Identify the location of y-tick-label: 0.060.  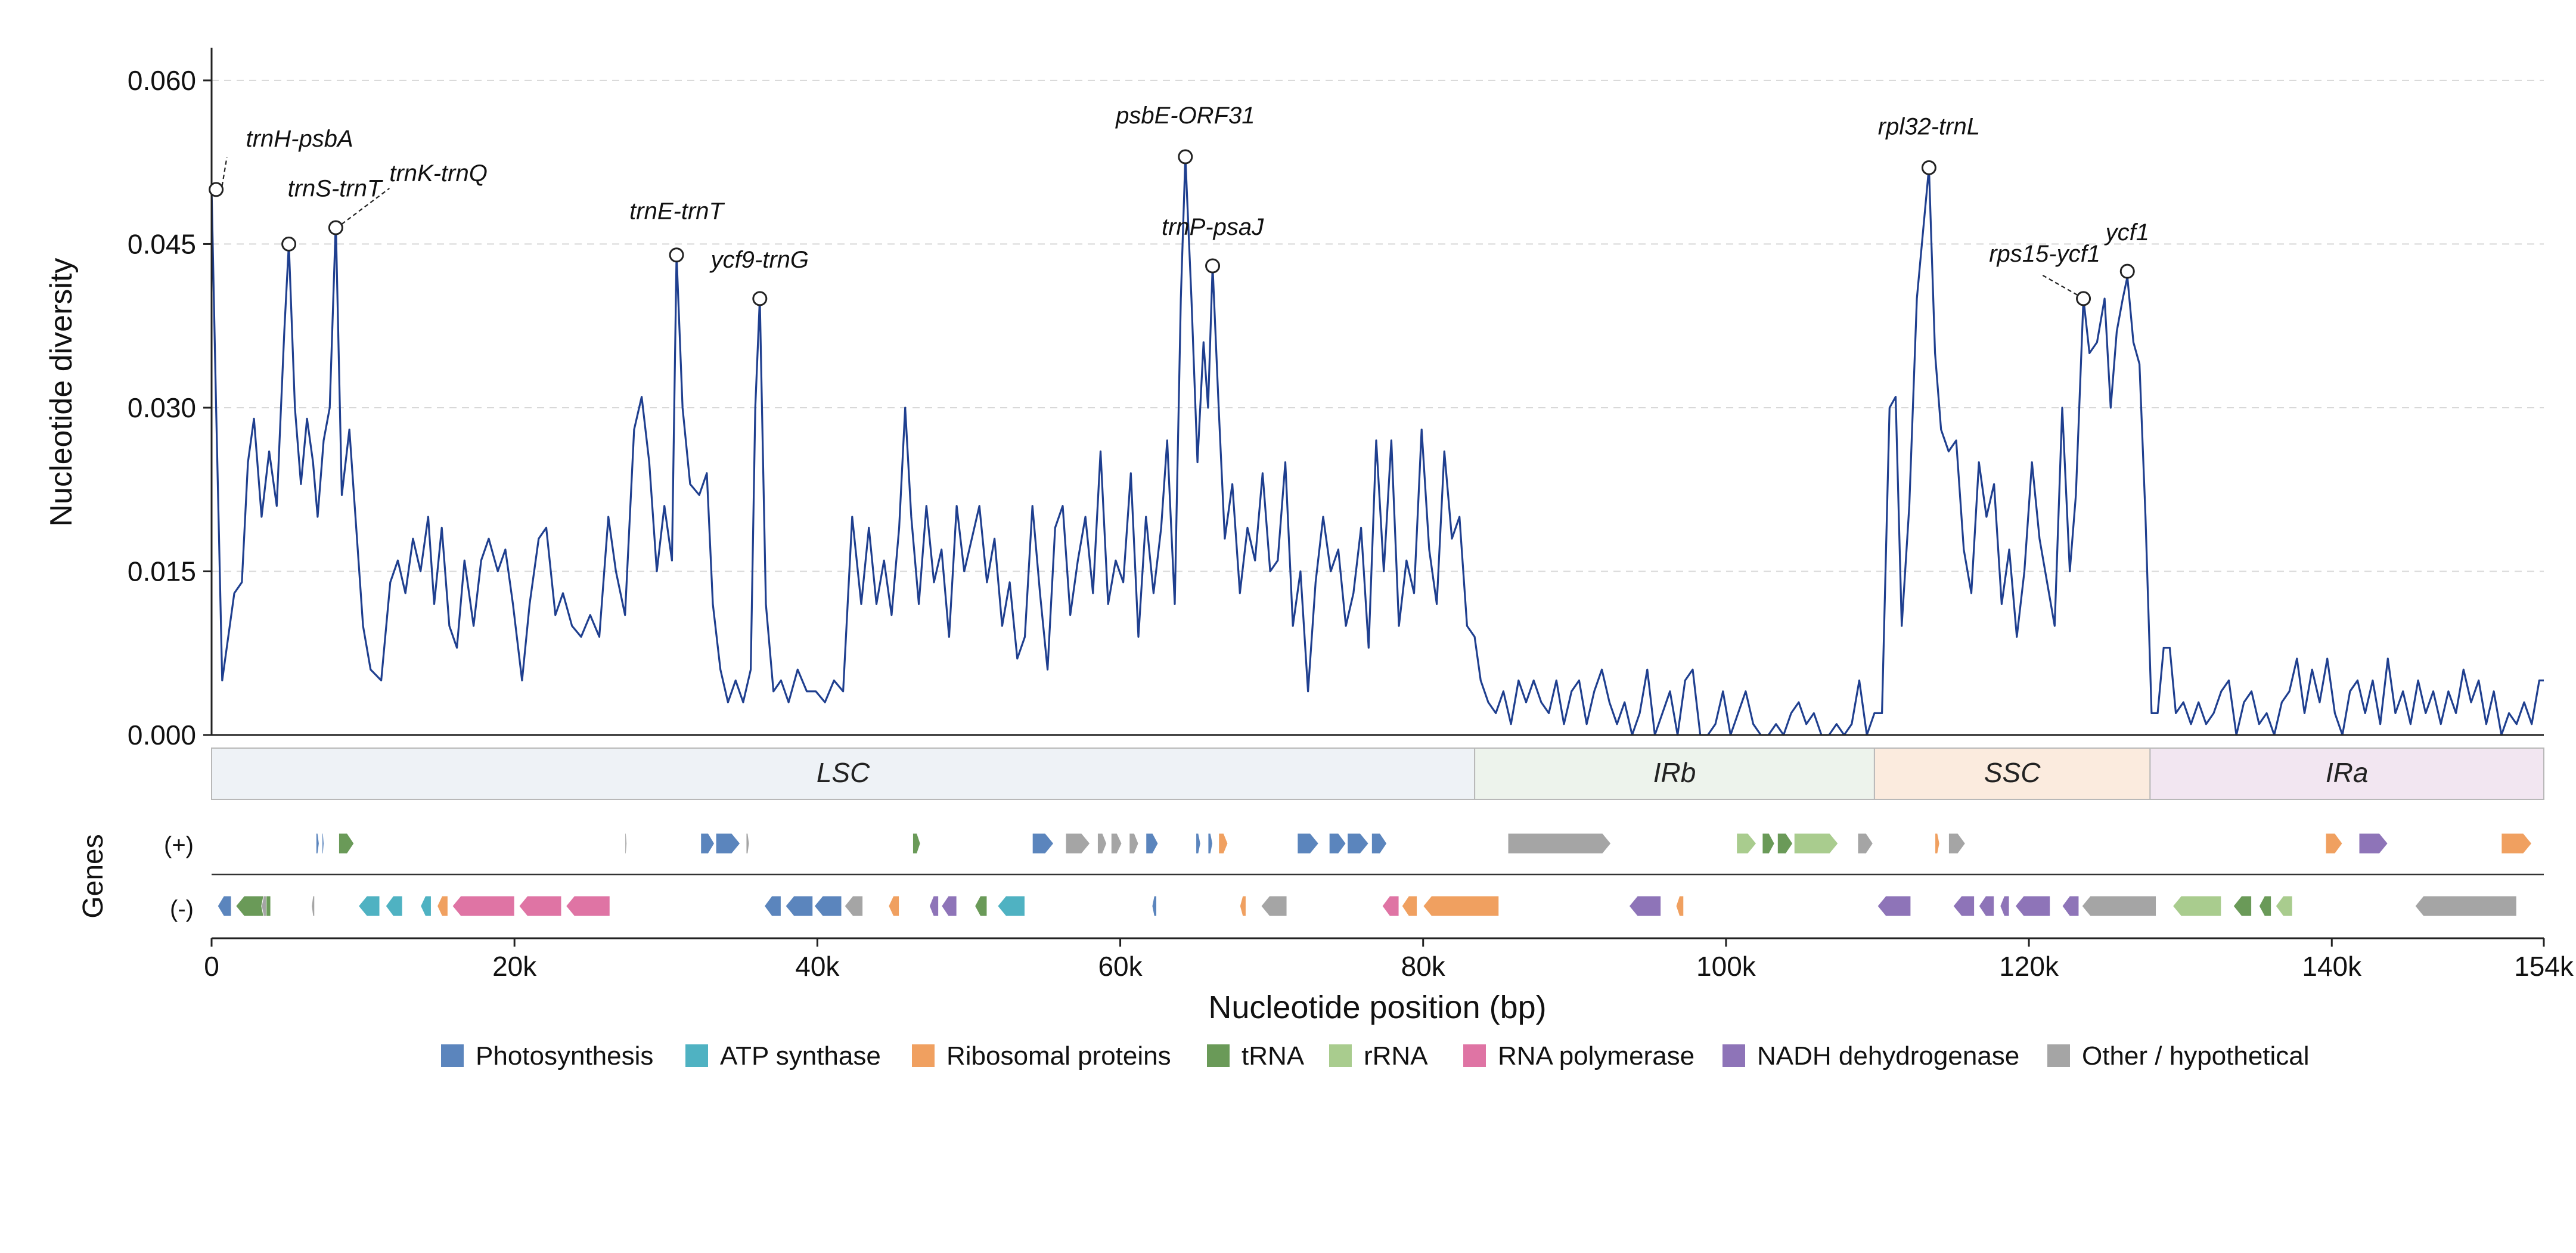
(162, 80).